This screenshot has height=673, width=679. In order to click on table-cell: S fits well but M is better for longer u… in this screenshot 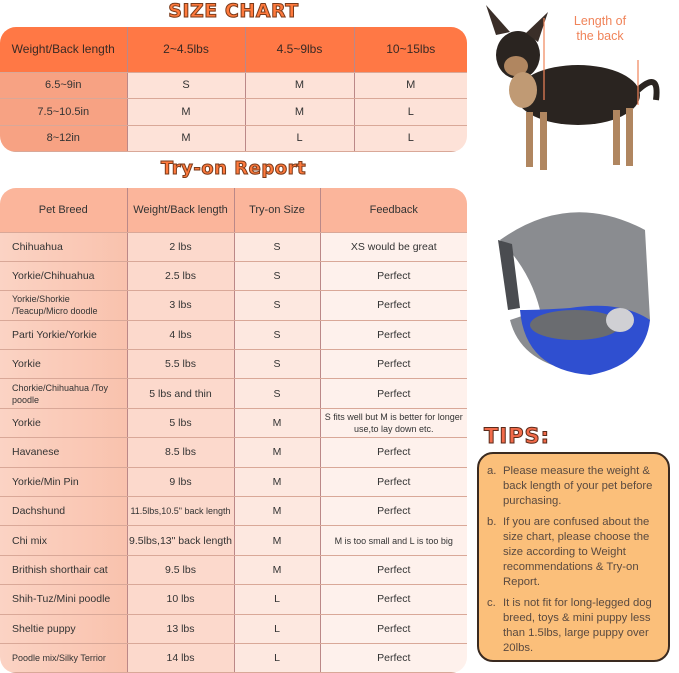, I will do `click(393, 423)`.